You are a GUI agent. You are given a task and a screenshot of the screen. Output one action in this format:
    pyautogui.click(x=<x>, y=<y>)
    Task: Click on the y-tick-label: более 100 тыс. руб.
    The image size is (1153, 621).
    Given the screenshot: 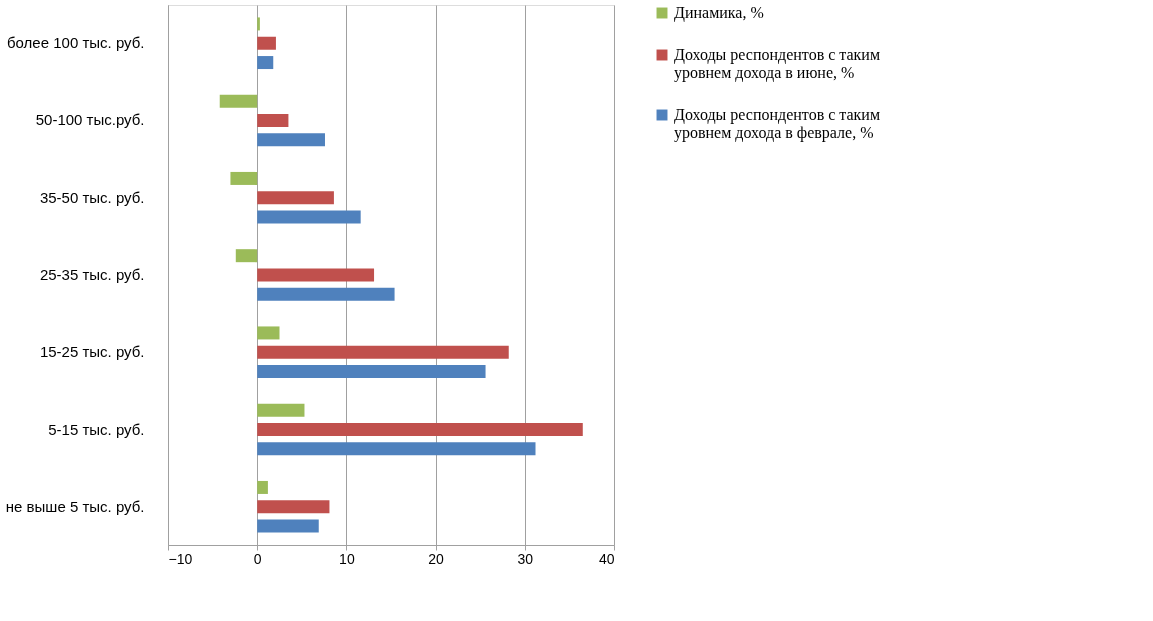 What is the action you would take?
    pyautogui.click(x=76, y=43)
    